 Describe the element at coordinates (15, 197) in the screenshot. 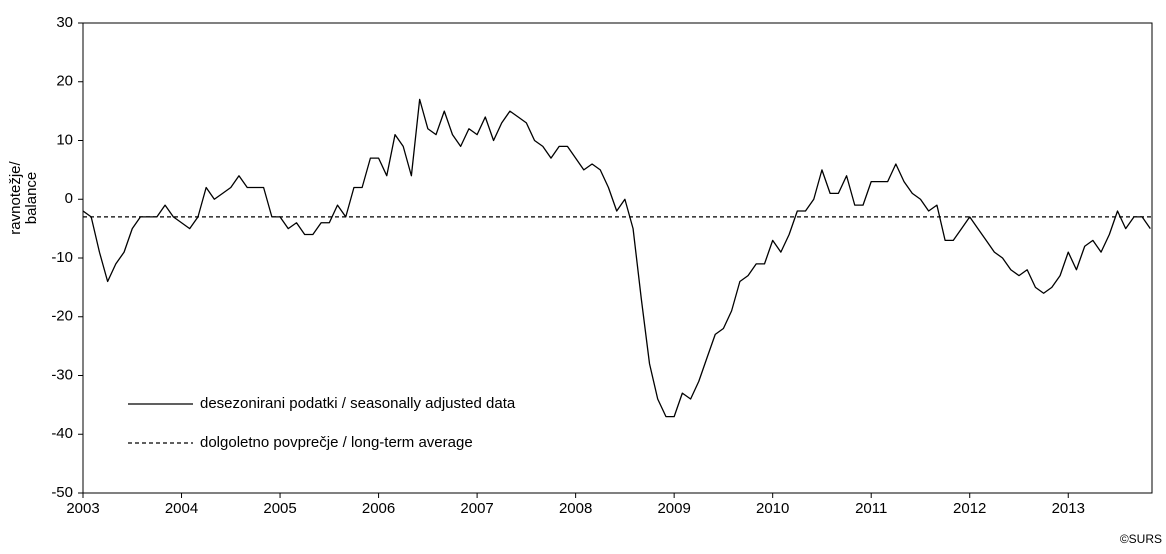

I see `y-axis-label-line: ravnotežje/` at that location.